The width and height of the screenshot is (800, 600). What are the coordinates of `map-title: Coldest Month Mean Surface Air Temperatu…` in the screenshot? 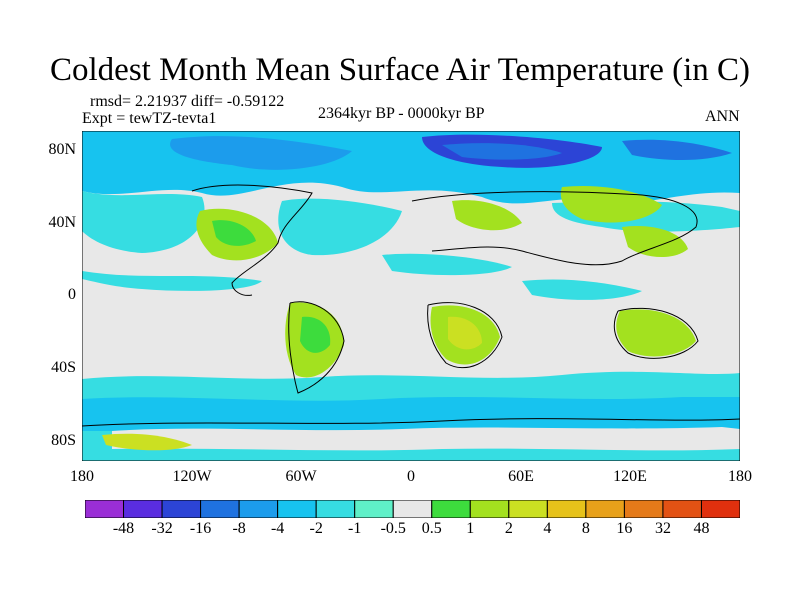 It's located at (400, 70).